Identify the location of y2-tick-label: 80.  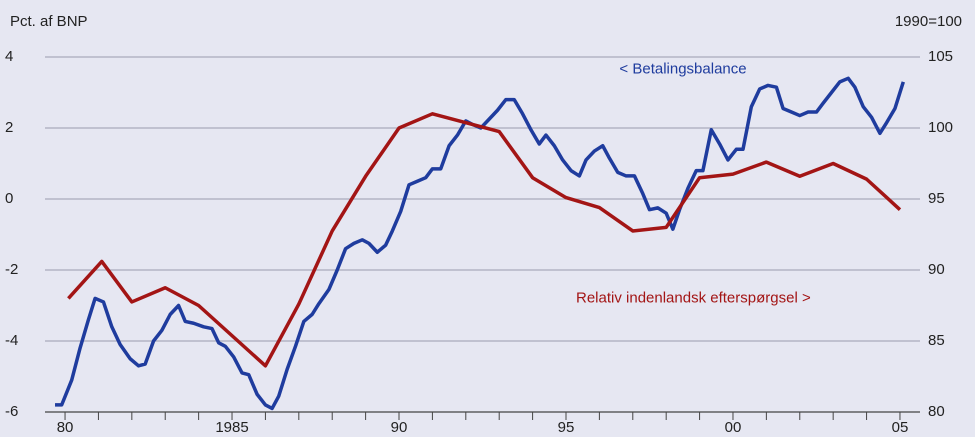
(936, 411).